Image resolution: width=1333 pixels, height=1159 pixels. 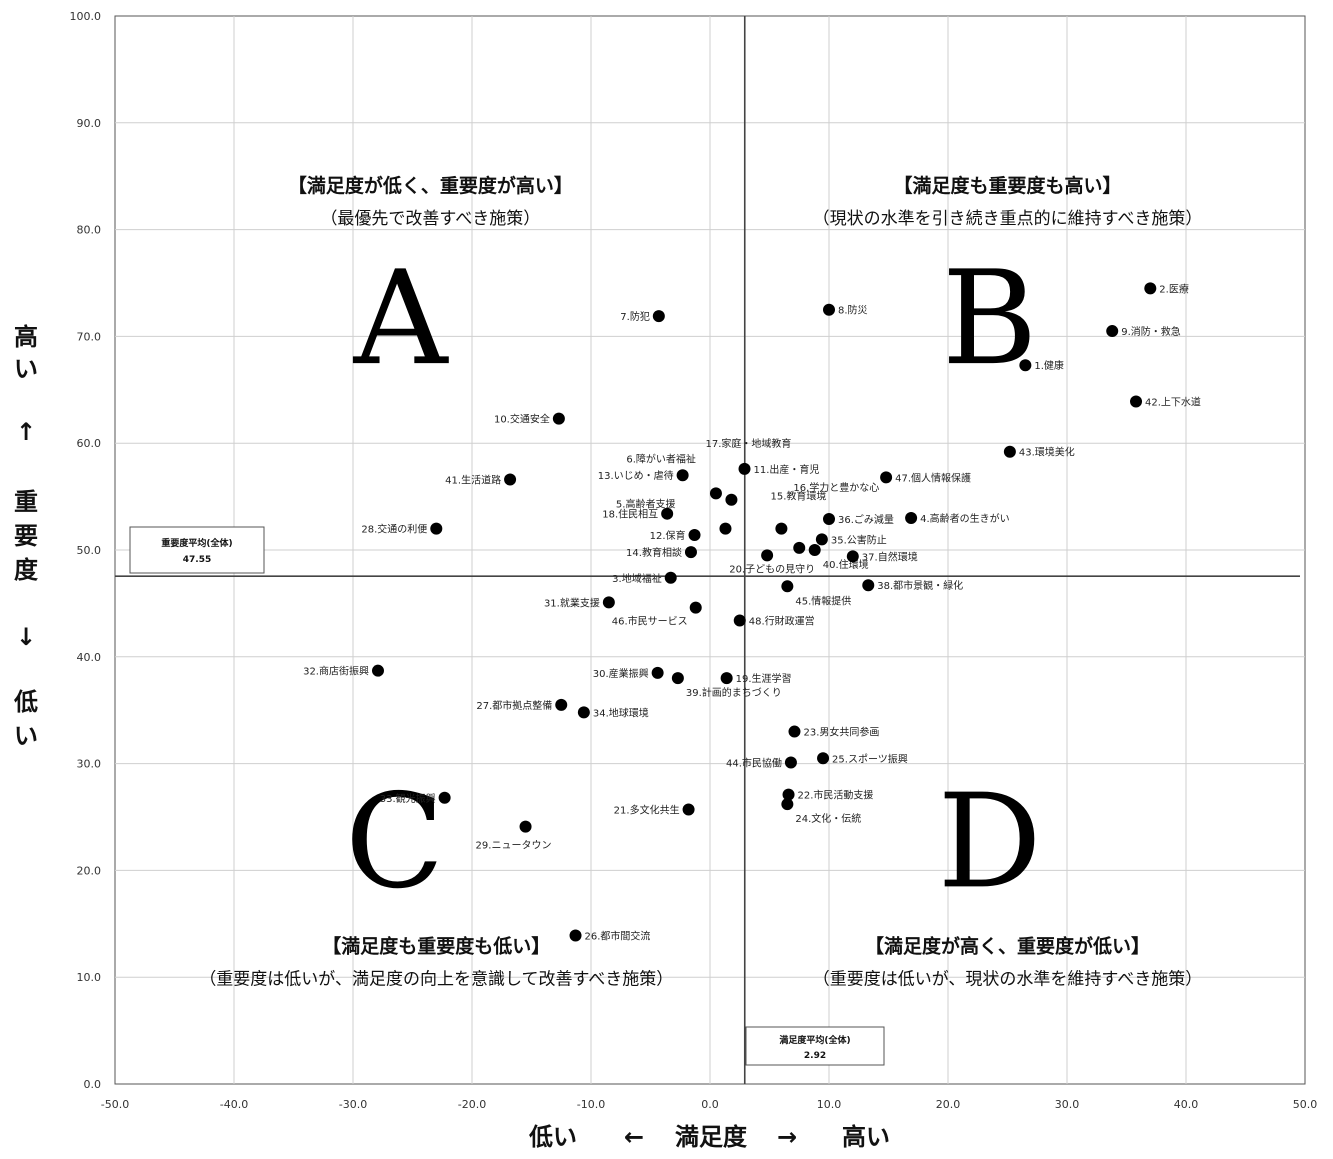 I want to click on data-point-label: 47.個人情報保護, so click(x=933, y=477).